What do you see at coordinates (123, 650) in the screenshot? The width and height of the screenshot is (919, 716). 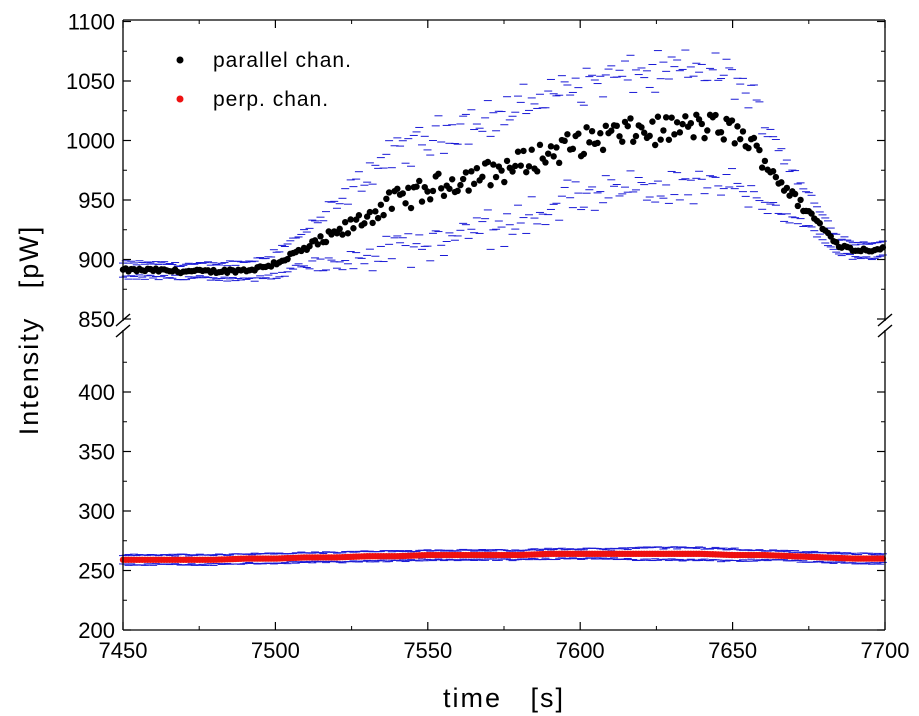 I see `x-tick-label: 7450` at bounding box center [123, 650].